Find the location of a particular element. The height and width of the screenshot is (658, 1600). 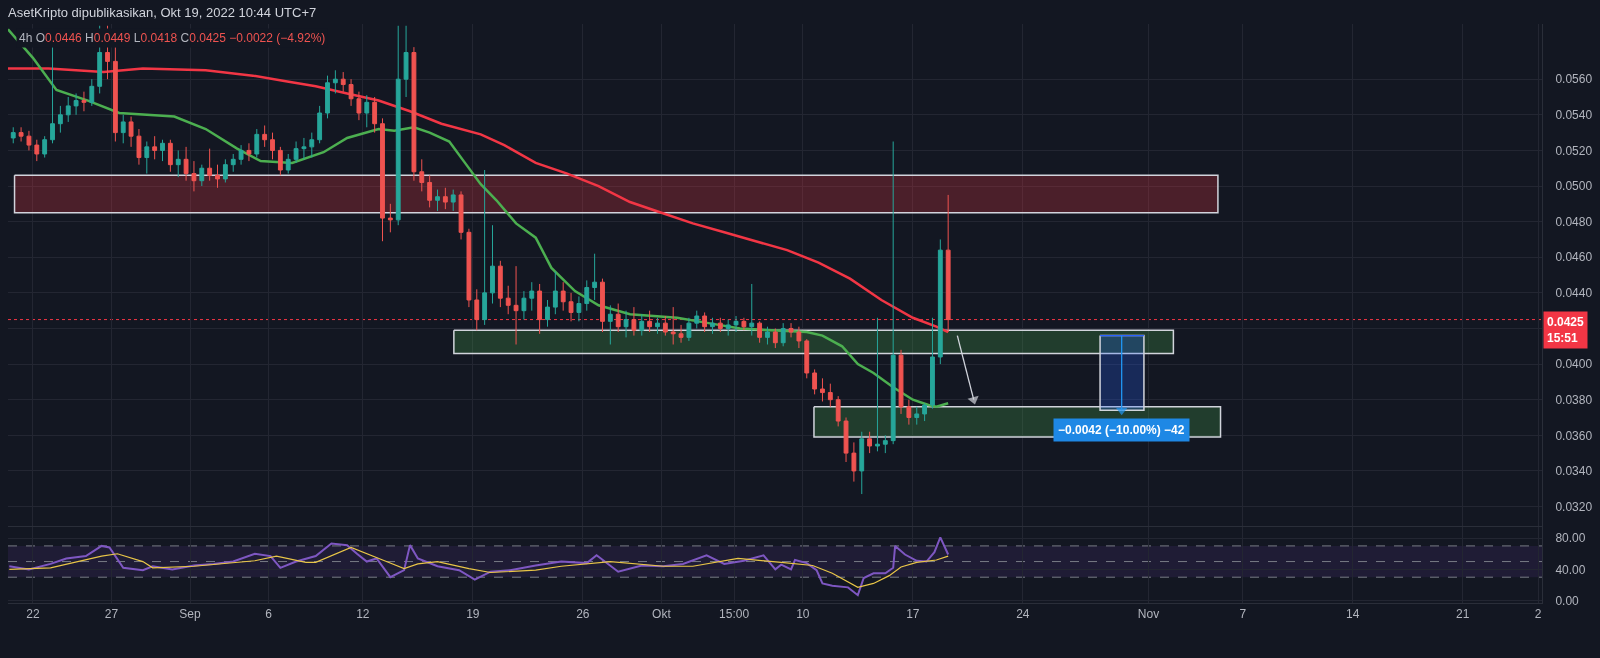

x-tick-label: 6 is located at coordinates (269, 614).